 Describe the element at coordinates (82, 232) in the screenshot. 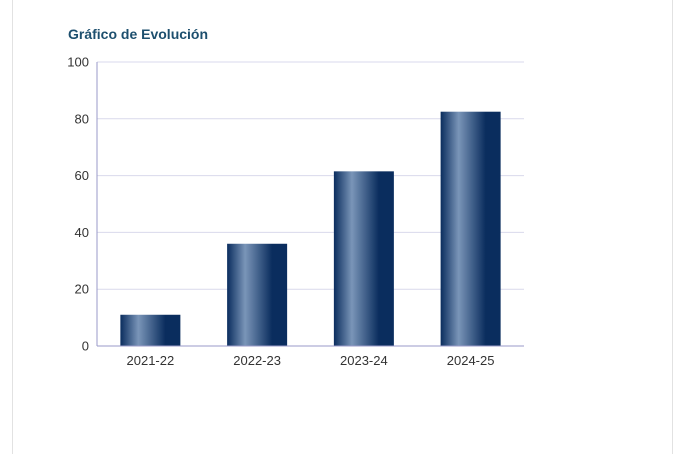

I see `y-tick-label: 40` at that location.